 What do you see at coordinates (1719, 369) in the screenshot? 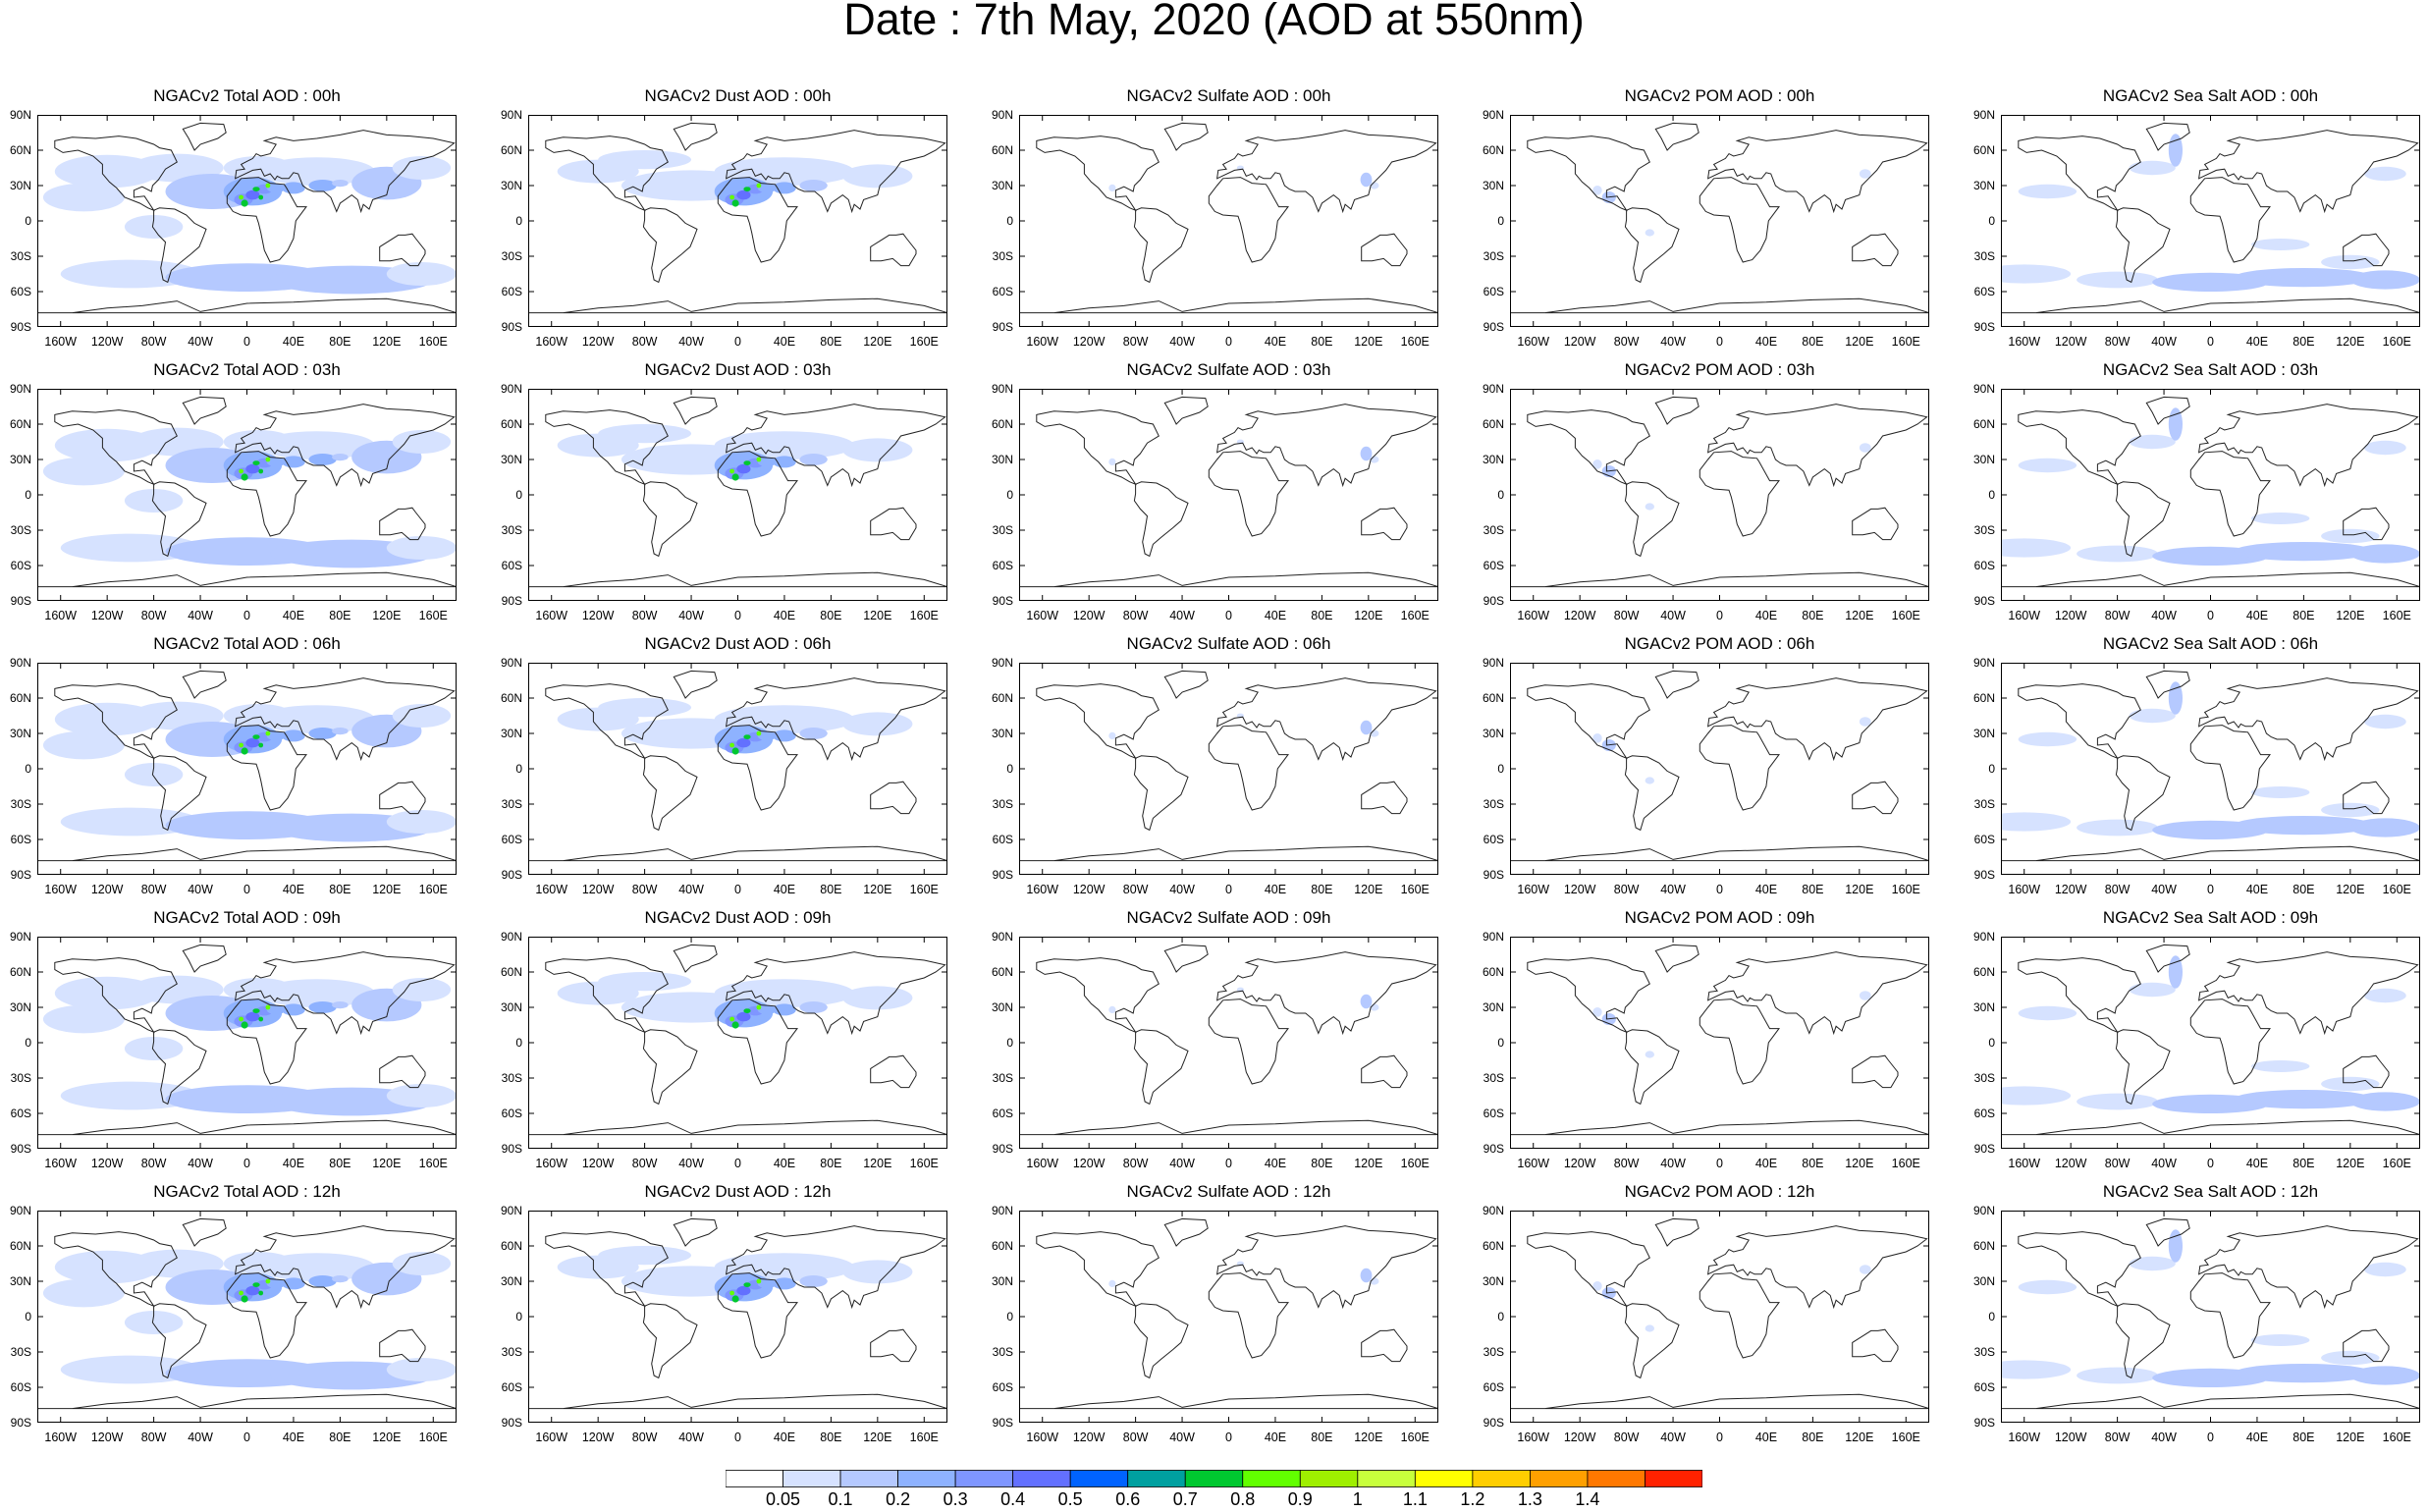
I see `panel-title: NGACv2 POM AOD : 03h` at bounding box center [1719, 369].